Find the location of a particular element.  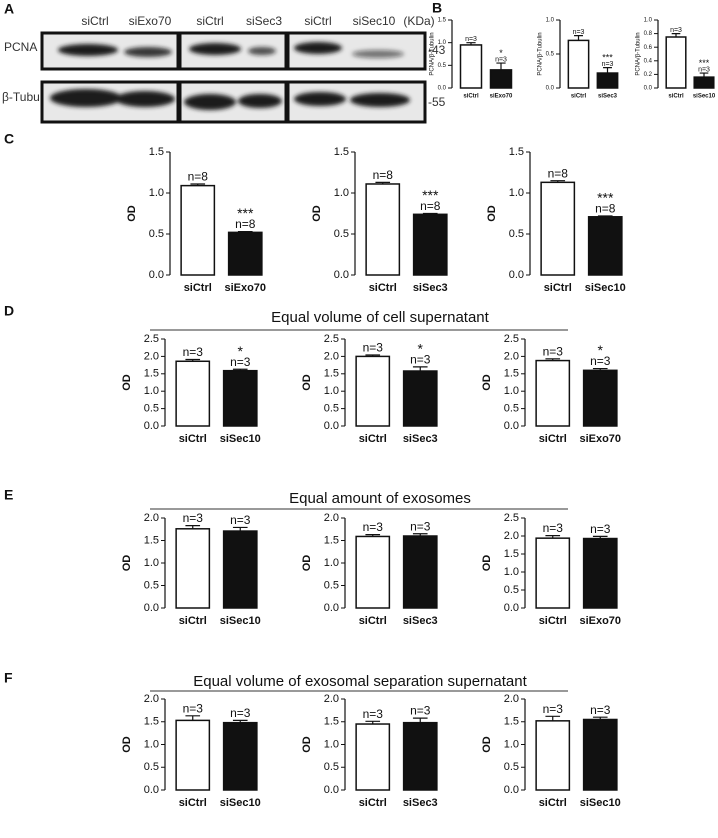

lane-label: siSec3 is located at coordinates (264, 21).